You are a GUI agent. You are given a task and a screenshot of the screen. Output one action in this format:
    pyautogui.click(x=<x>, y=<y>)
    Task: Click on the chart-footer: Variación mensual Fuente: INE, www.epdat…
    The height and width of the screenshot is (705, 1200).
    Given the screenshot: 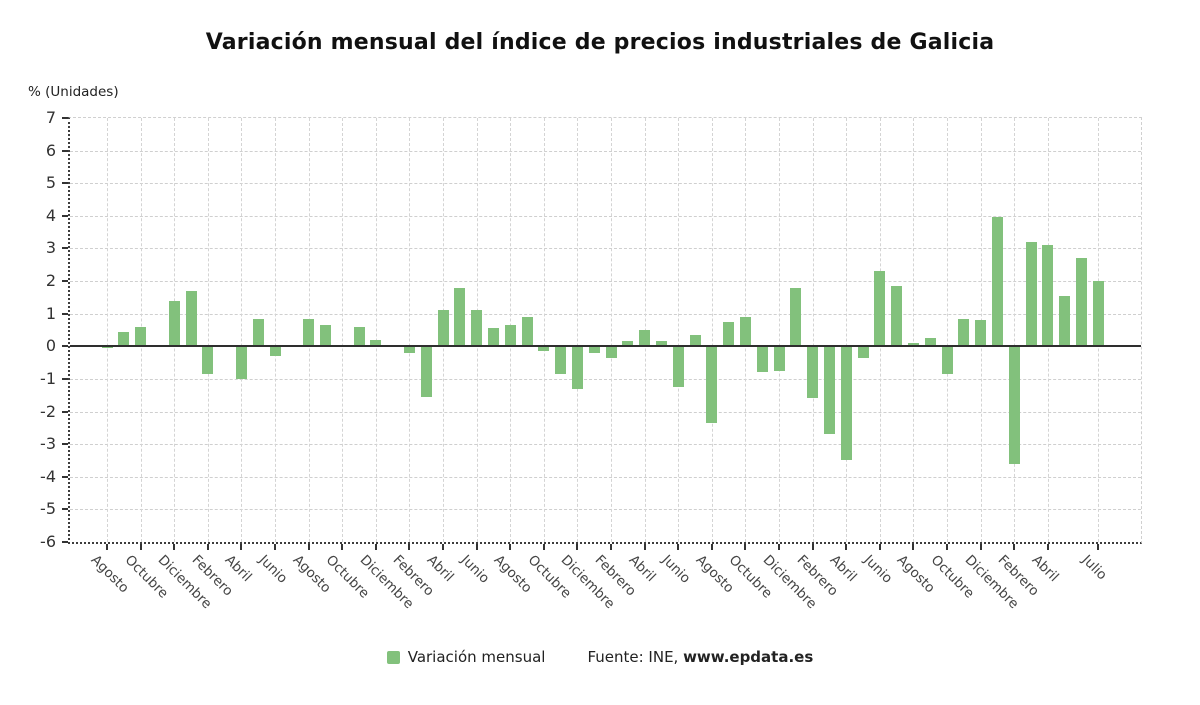 What is the action you would take?
    pyautogui.click(x=600, y=657)
    